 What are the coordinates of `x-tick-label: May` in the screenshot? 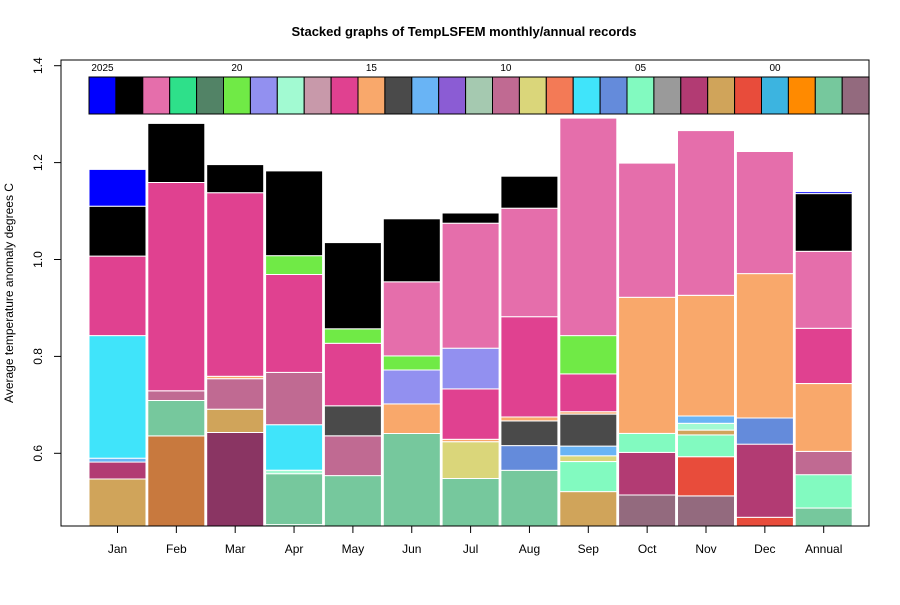 It's located at (353, 549).